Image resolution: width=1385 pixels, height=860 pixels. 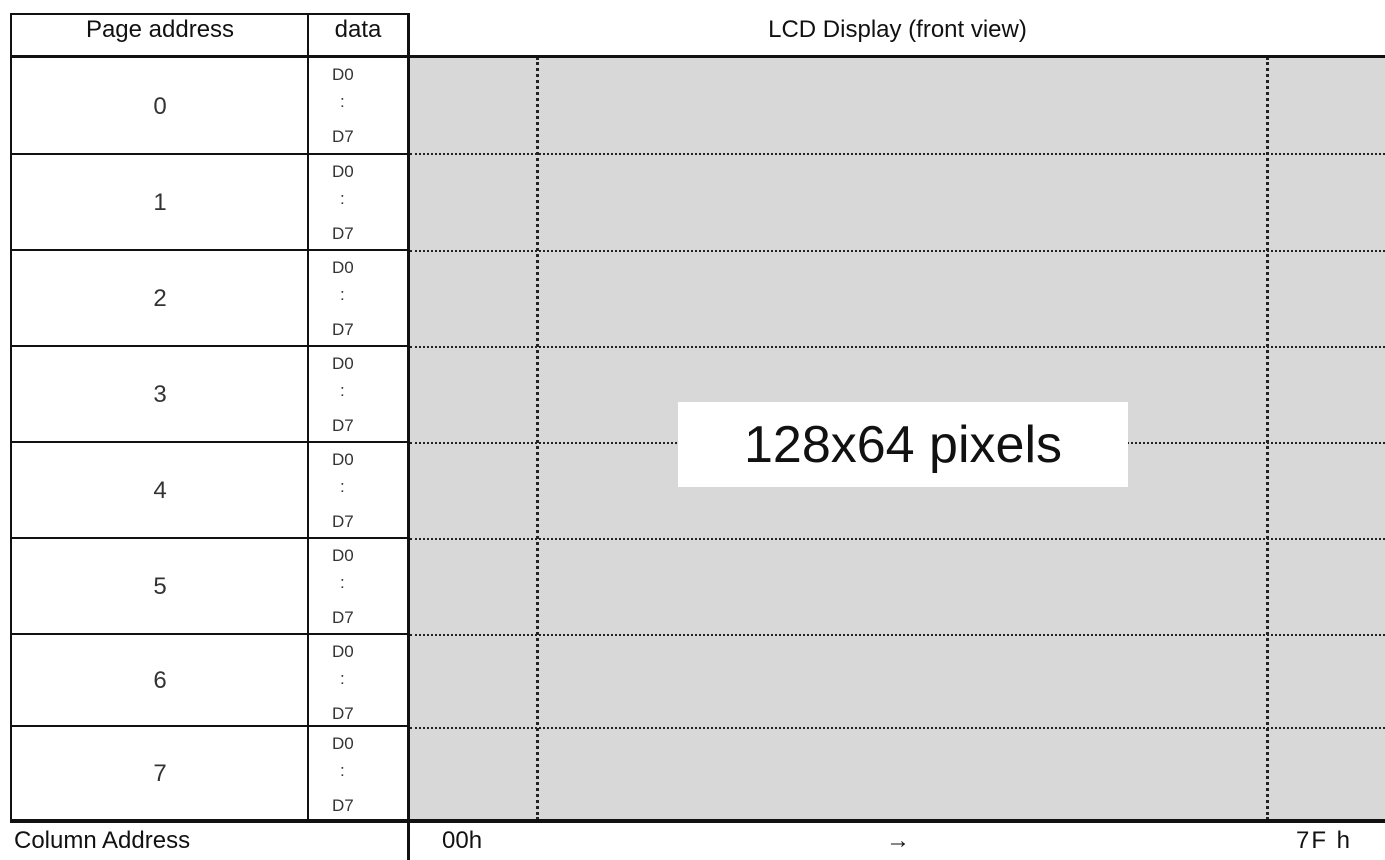 I want to click on header-data: data, so click(x=358, y=29).